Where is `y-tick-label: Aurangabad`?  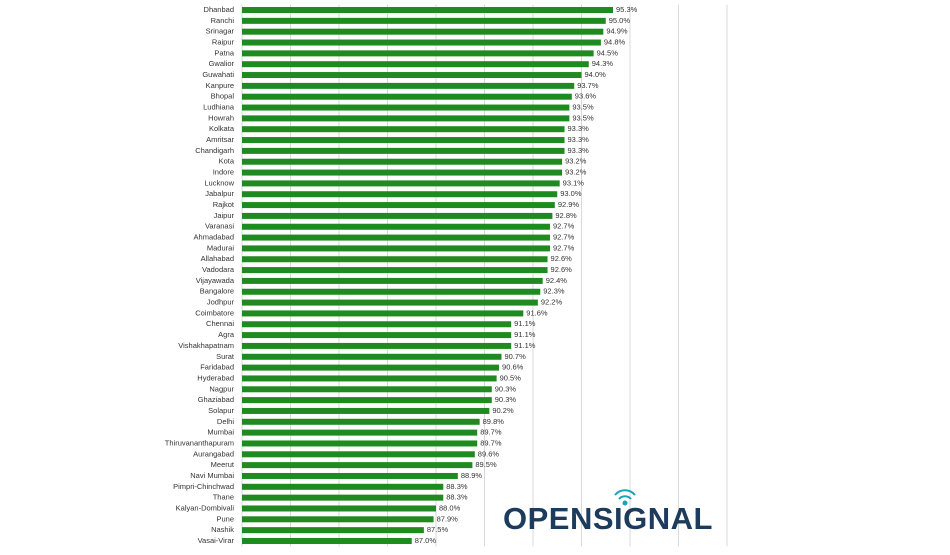 y-tick-label: Aurangabad is located at coordinates (213, 453).